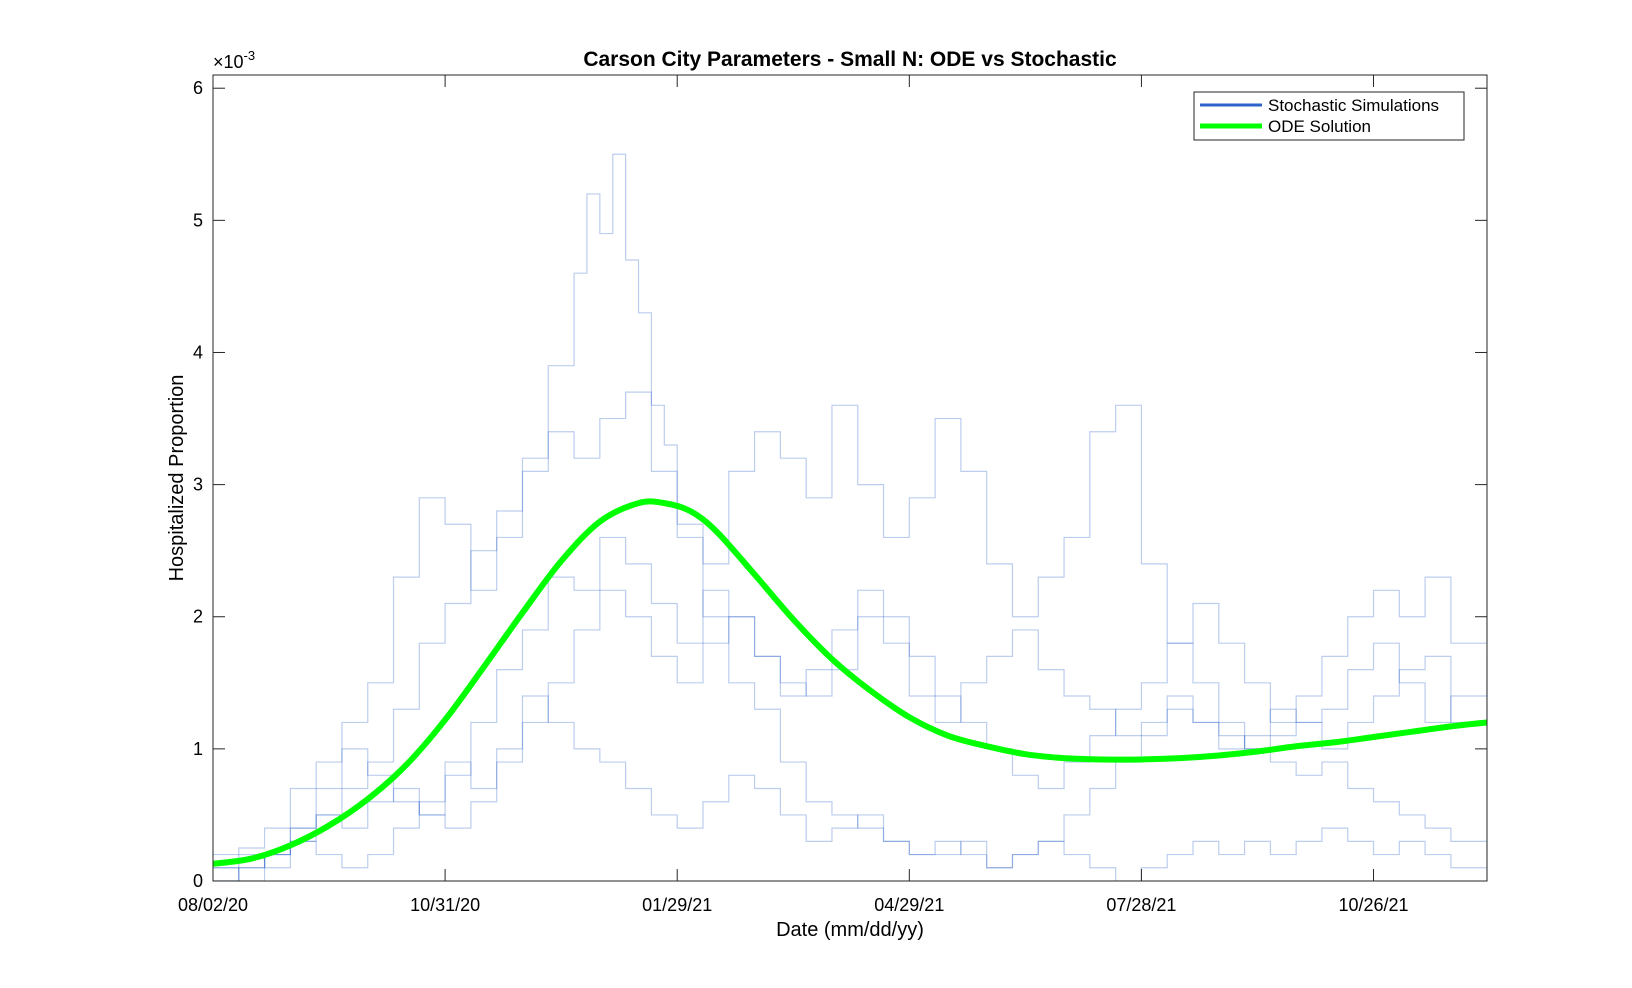 This screenshot has width=1632, height=988. Describe the element at coordinates (177, 478) in the screenshot. I see `y-axis-label: Hospitalized Proportion` at that location.